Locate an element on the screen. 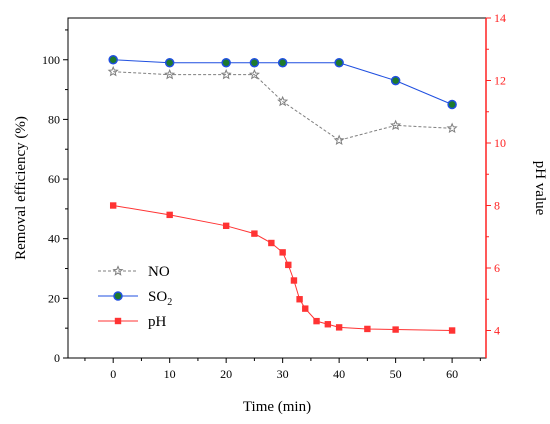 The image size is (550, 424). x-tick-label: 0 is located at coordinates (113, 374).